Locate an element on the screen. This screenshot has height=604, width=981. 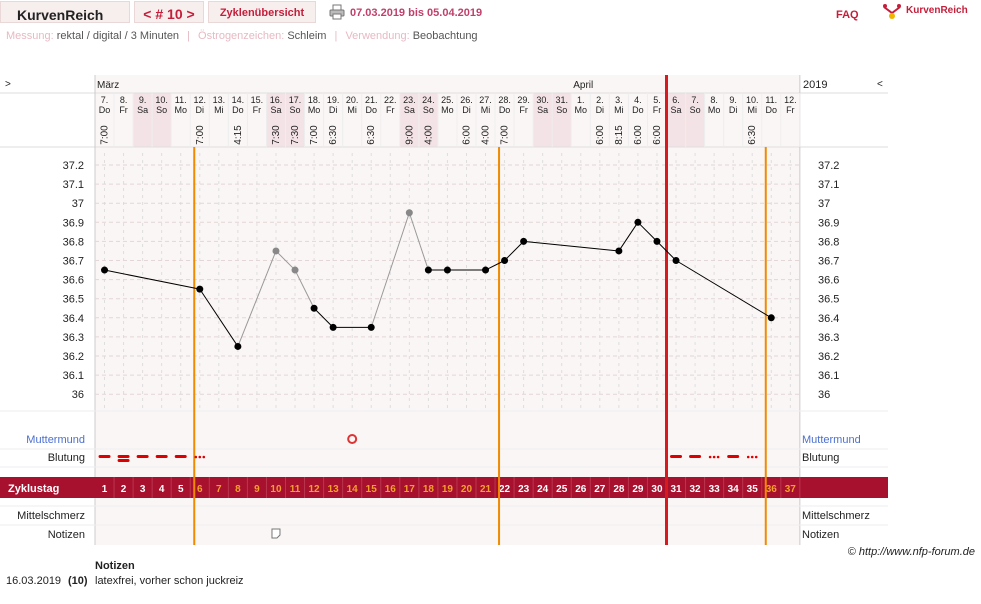
cycle-day-number: 26 is located at coordinates (581, 489).